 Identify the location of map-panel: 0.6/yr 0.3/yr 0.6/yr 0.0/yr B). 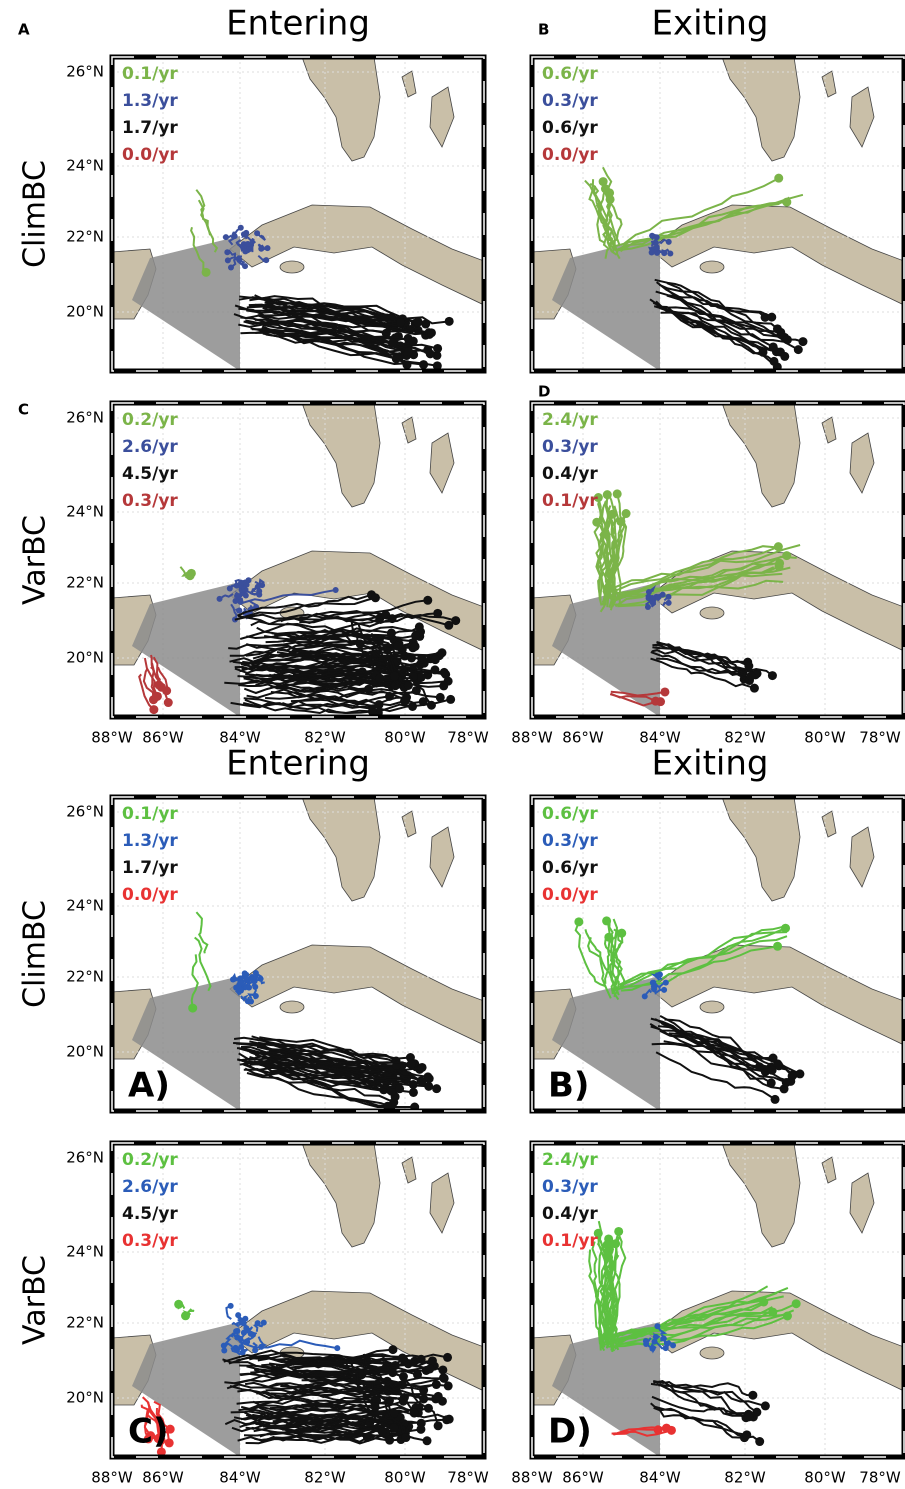
(717, 954).